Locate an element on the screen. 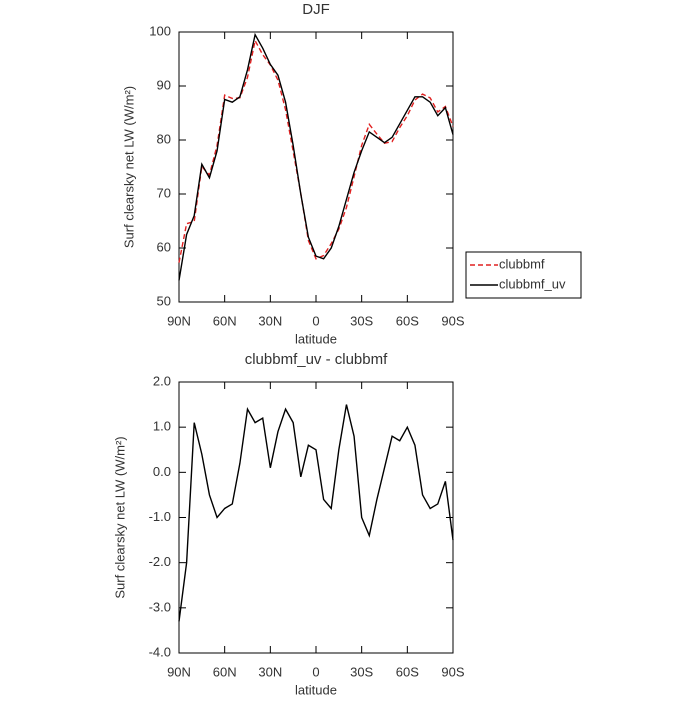  y-tick-label: -4.0 is located at coordinates (160, 651).